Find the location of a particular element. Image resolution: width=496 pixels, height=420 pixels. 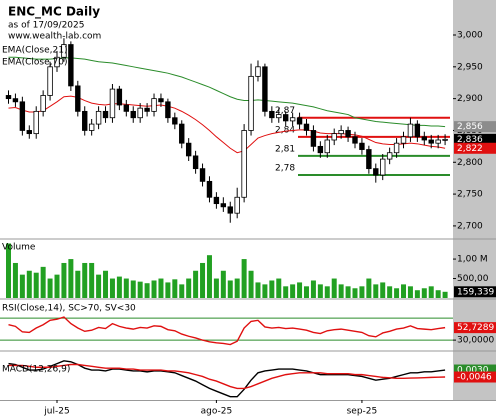

y-tick-label: 2,700 is located at coordinates (470, 226).